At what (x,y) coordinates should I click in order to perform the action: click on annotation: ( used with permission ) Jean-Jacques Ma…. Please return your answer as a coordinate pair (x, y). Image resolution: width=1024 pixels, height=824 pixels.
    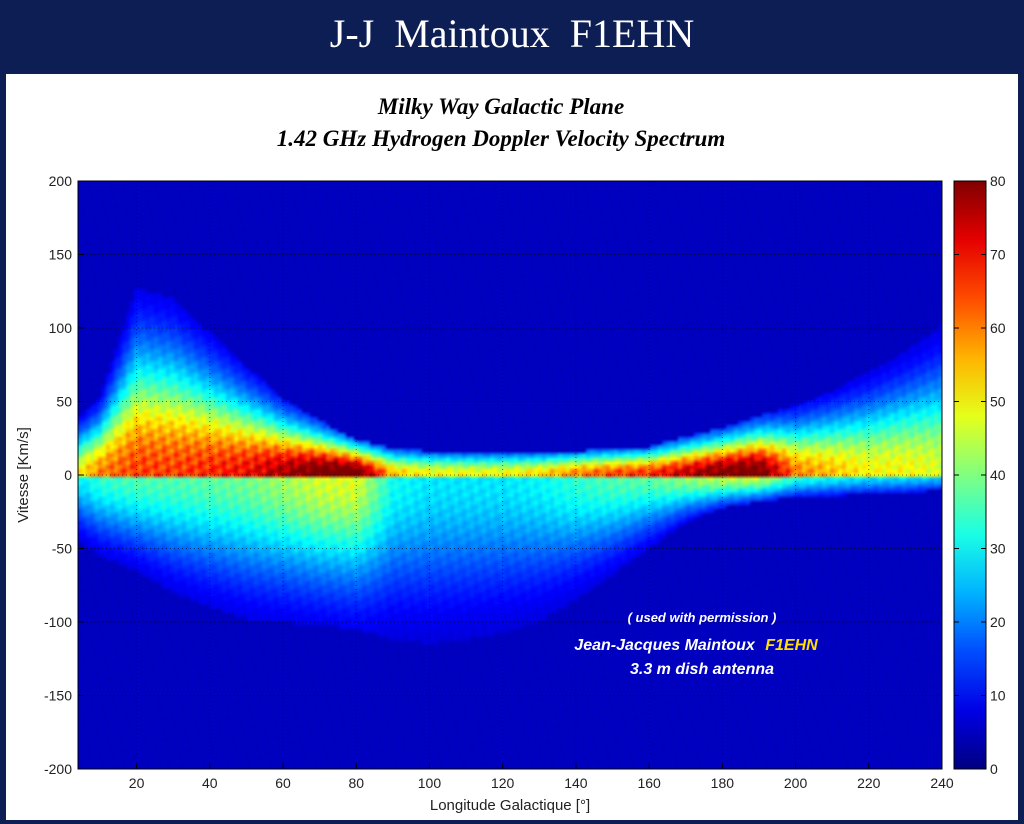
    Looking at the image, I should click on (696, 644).